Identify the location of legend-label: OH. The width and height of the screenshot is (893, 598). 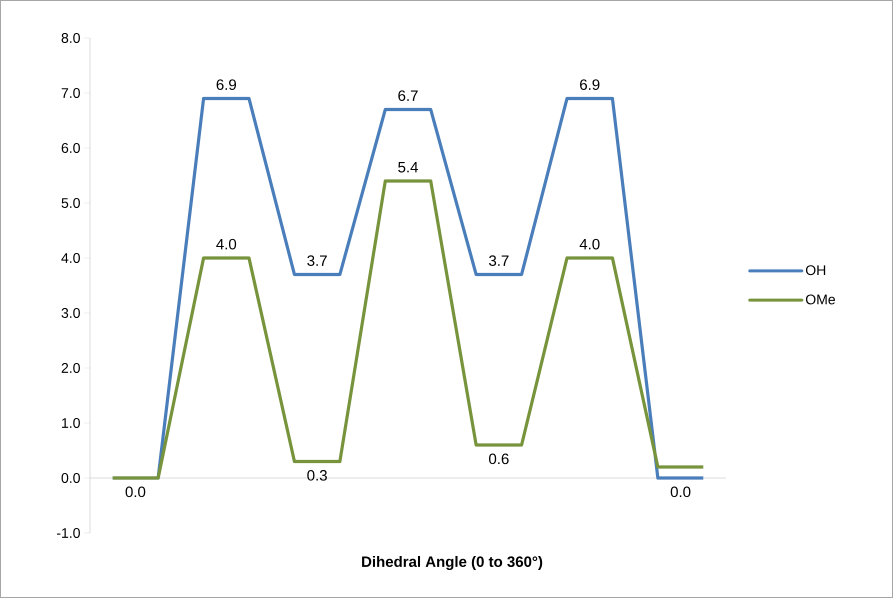
(816, 270).